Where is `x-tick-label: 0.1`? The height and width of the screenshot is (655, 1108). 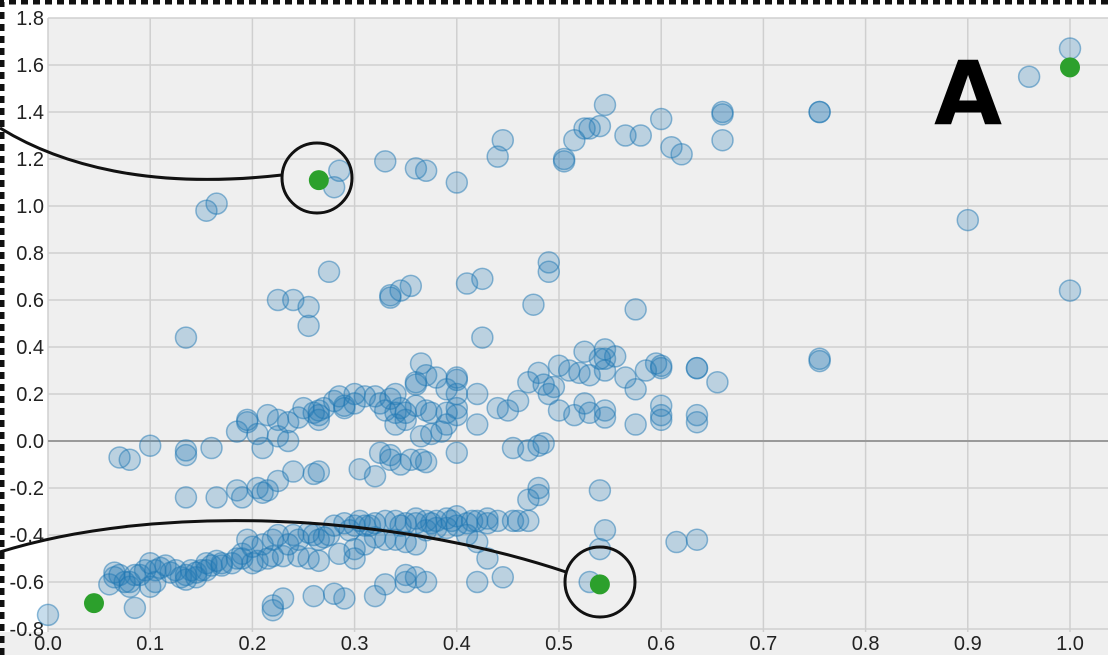 x-tick-label: 0.1 is located at coordinates (150, 644).